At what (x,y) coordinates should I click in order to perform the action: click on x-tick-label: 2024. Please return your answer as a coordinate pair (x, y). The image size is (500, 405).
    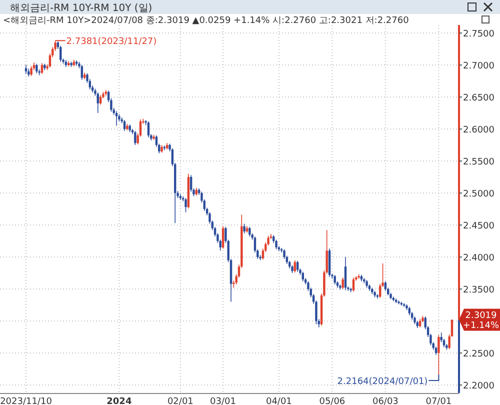
    Looking at the image, I should click on (119, 401).